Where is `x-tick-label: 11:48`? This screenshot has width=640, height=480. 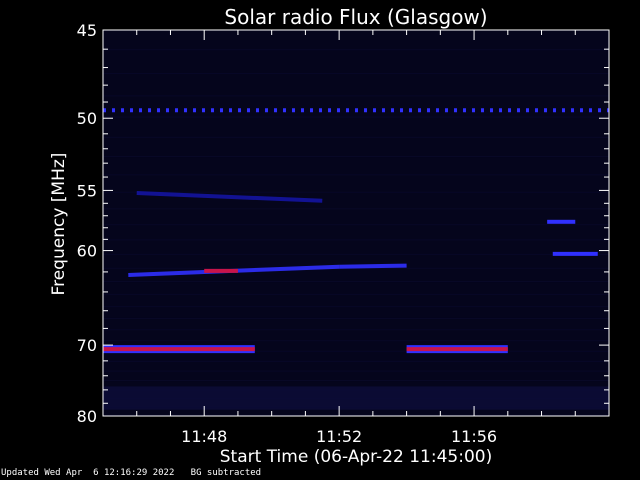
x-tick-label: 11:48 is located at coordinates (204, 436).